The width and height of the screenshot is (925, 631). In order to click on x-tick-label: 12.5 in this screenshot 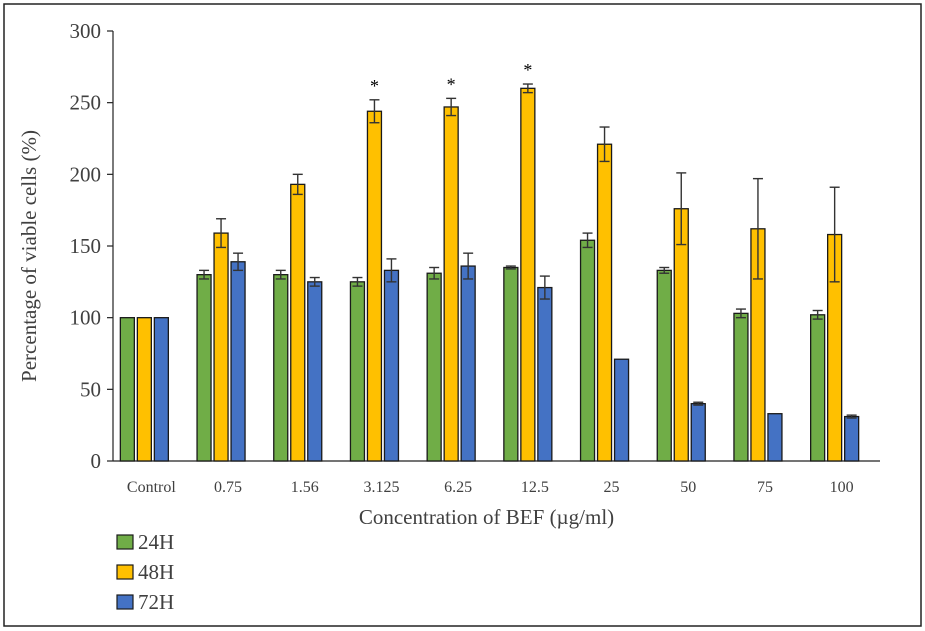, I will do `click(535, 487)`.